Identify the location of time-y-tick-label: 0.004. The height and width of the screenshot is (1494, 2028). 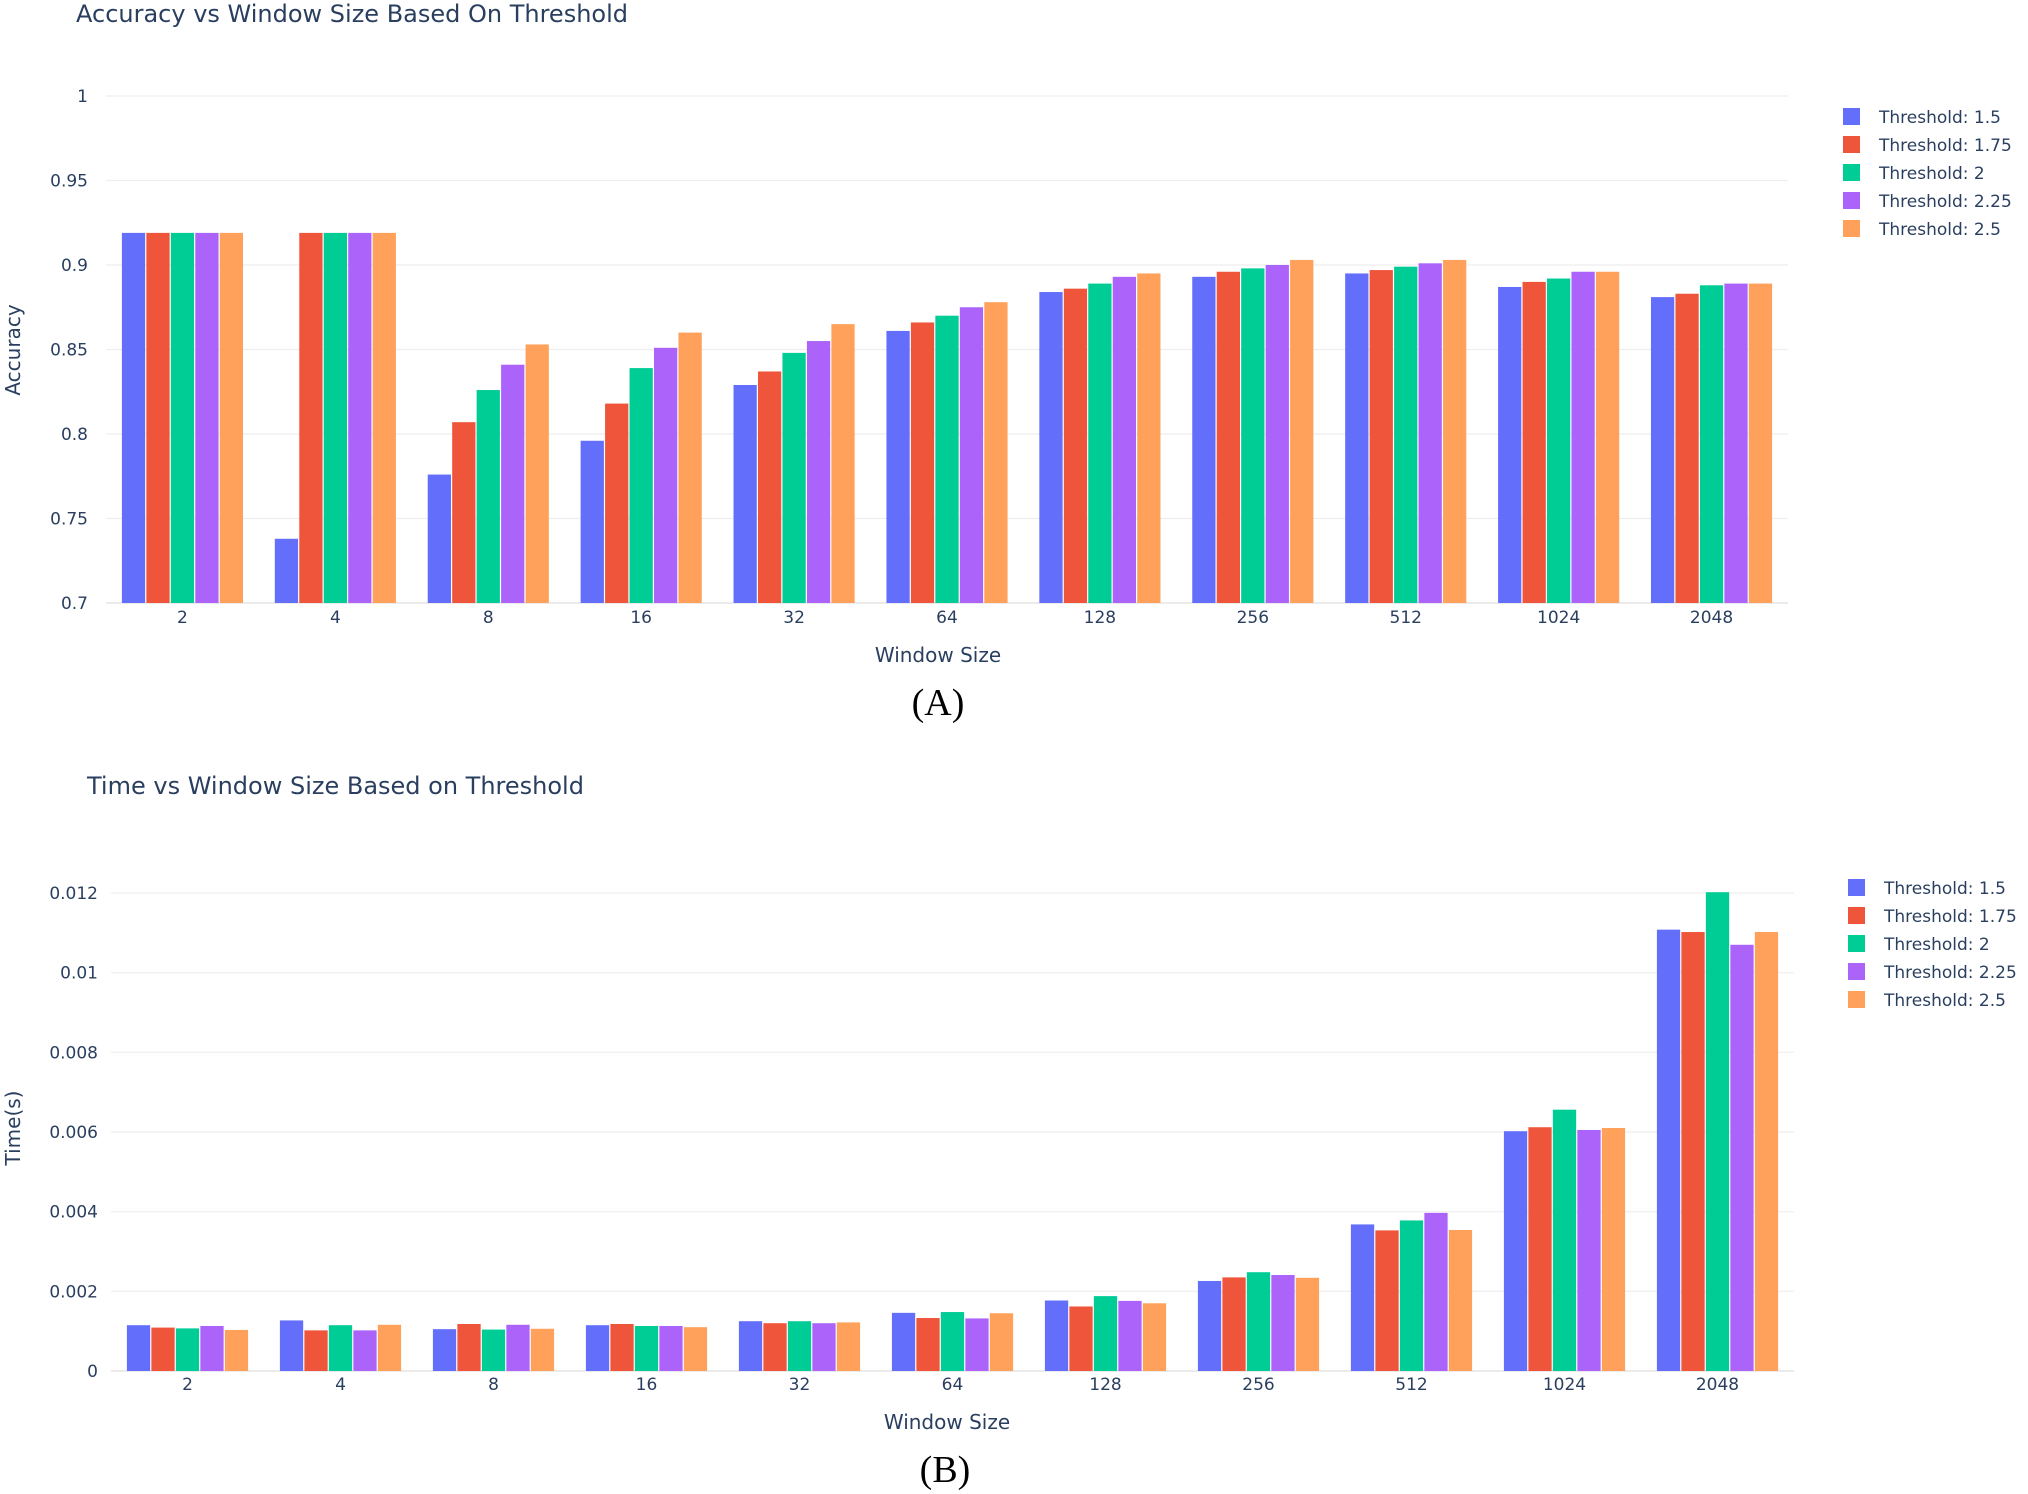
(73, 1213).